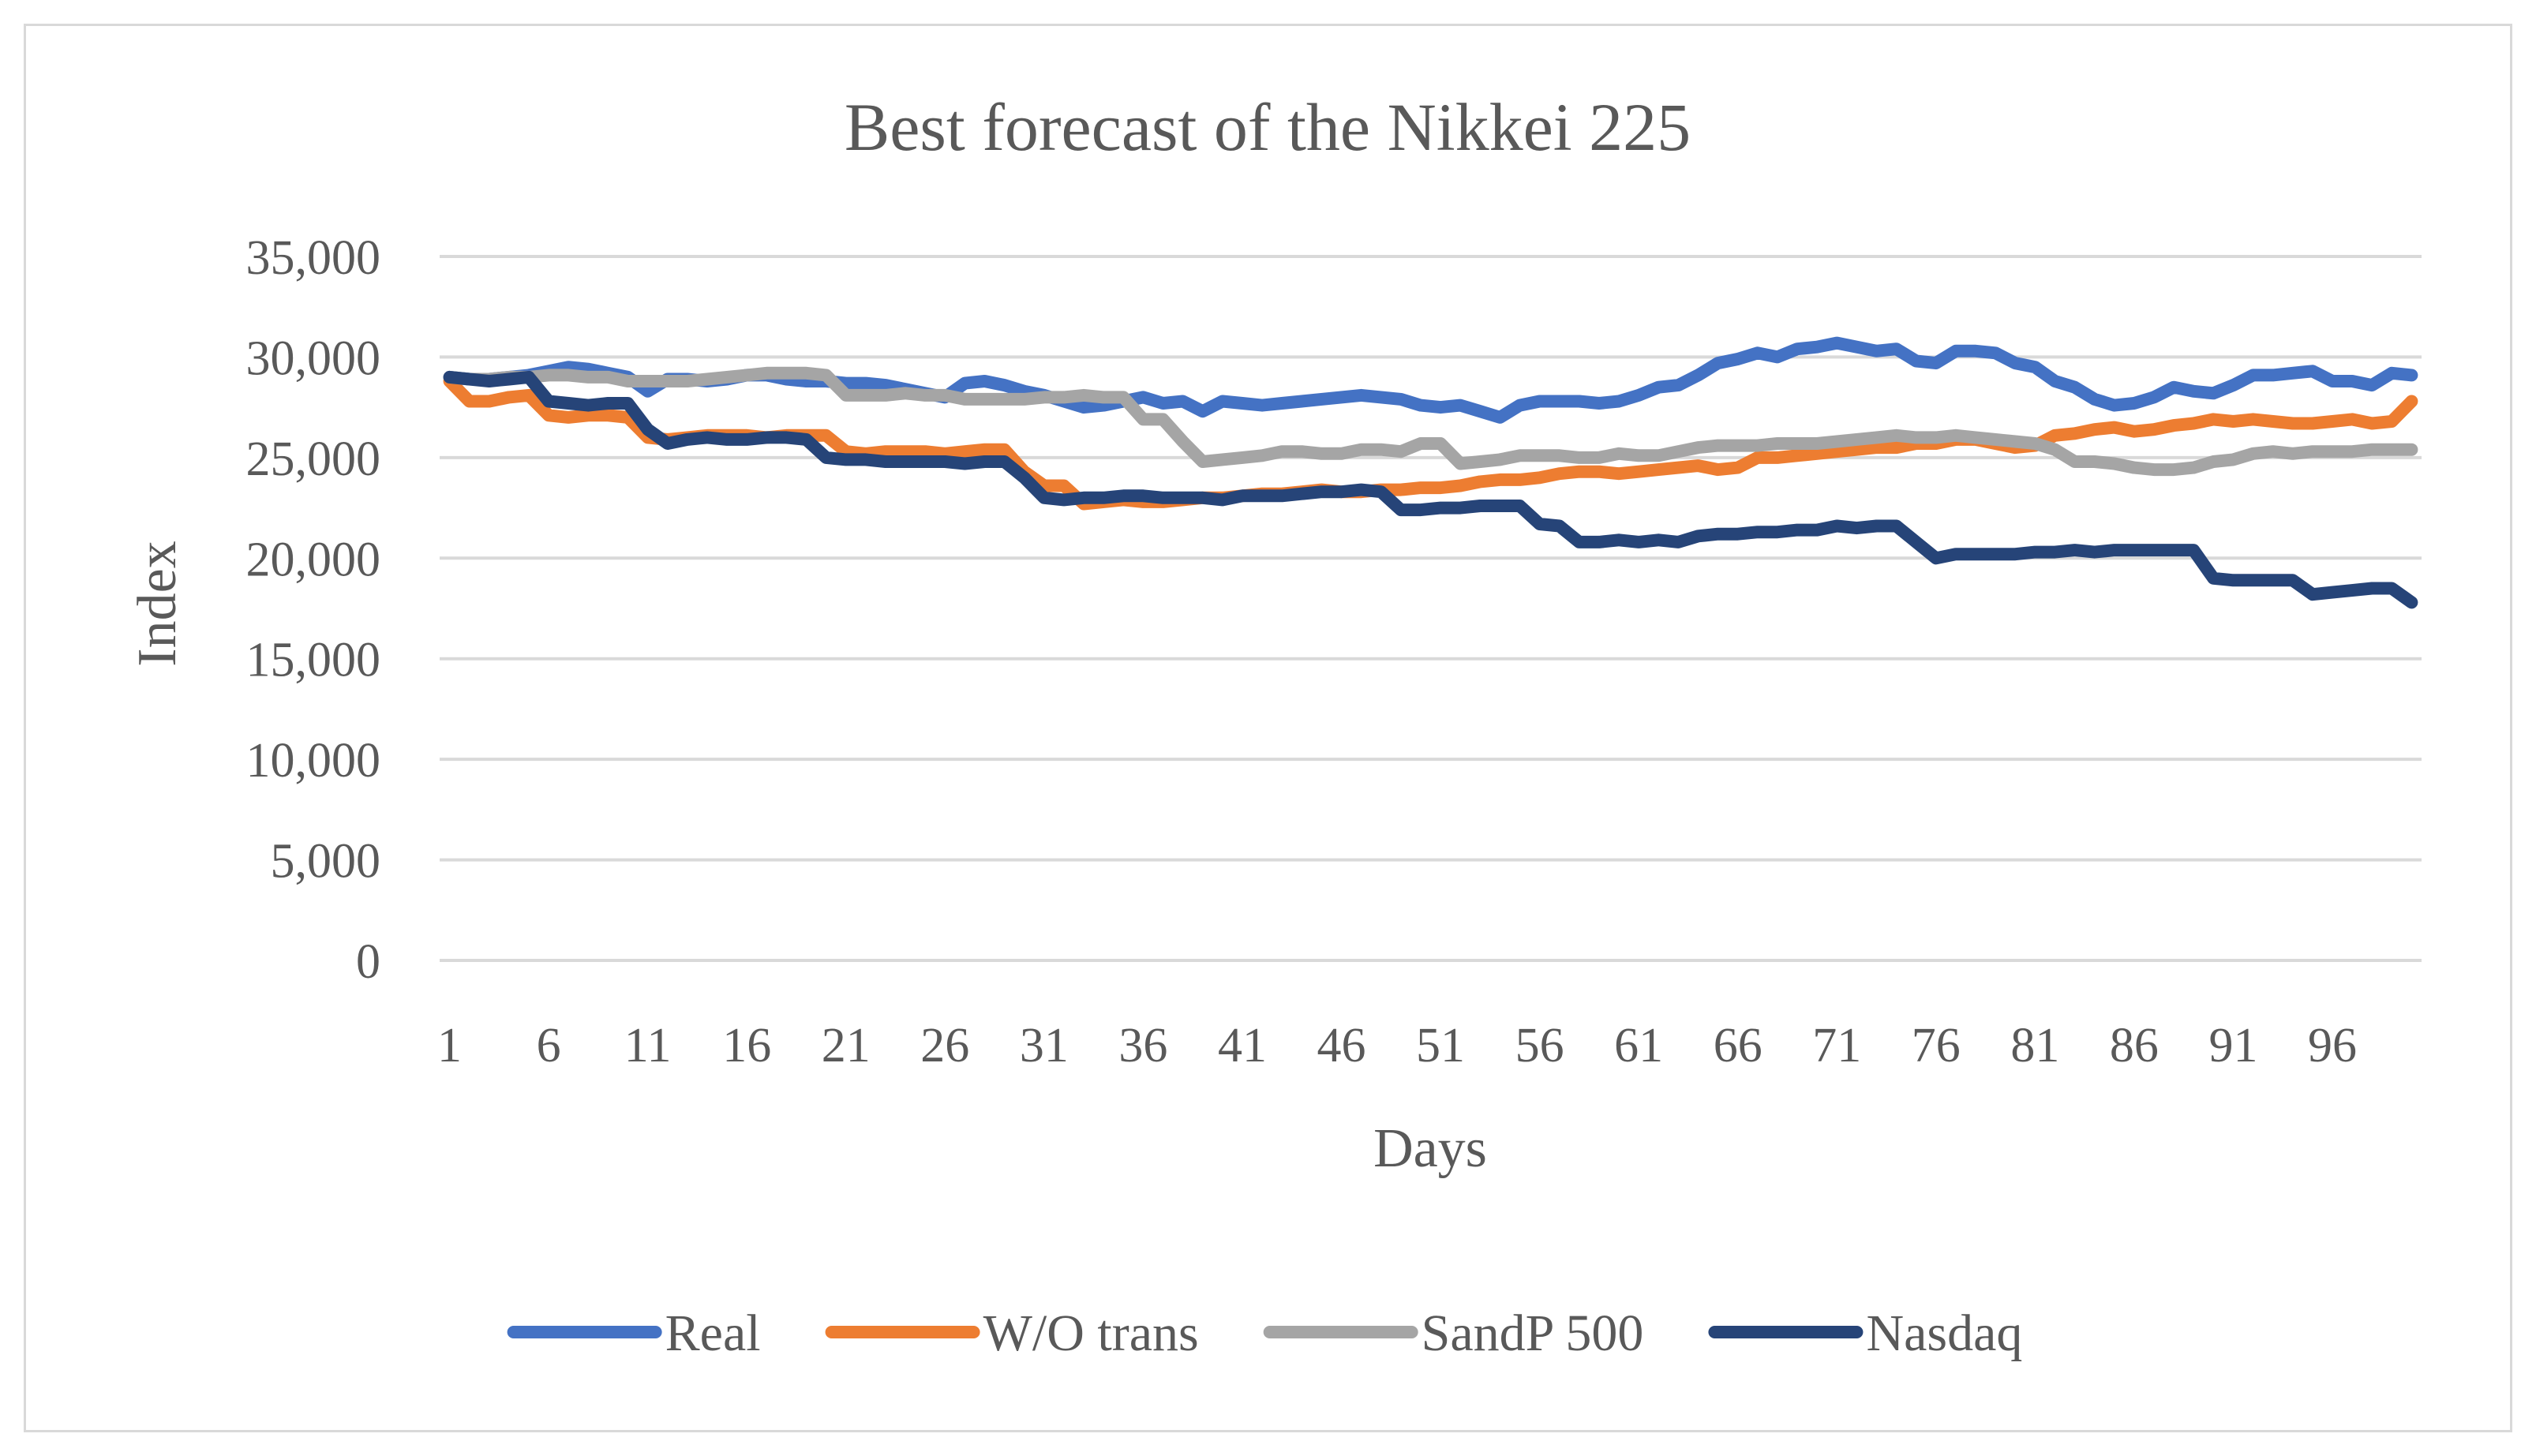 Image resolution: width=2536 pixels, height=1456 pixels. Describe the element at coordinates (2034, 1045) in the screenshot. I see `x-tick-label: 81` at that location.